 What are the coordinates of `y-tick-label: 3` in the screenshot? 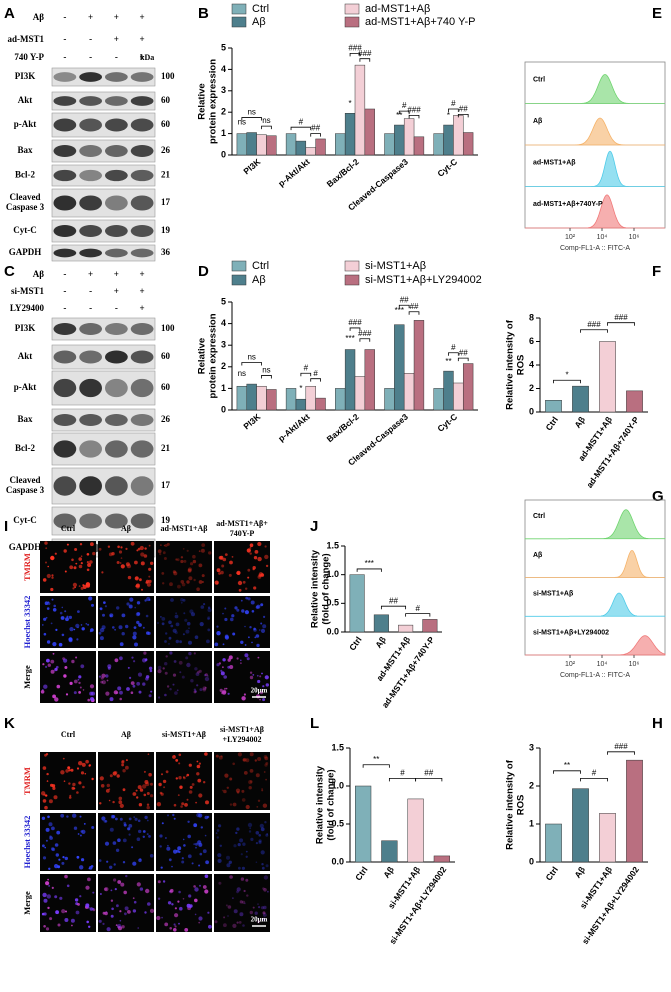 It's located at (223, 345).